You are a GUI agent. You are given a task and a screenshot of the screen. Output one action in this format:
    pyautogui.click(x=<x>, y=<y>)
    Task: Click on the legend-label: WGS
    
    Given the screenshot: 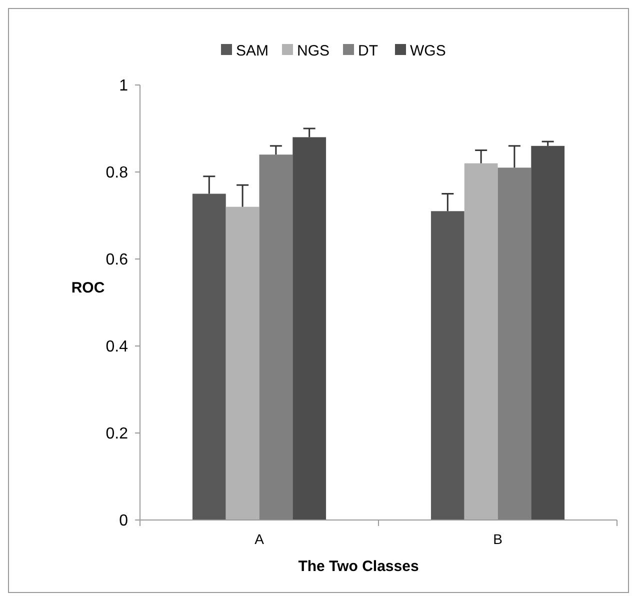 What is the action you would take?
    pyautogui.click(x=428, y=51)
    